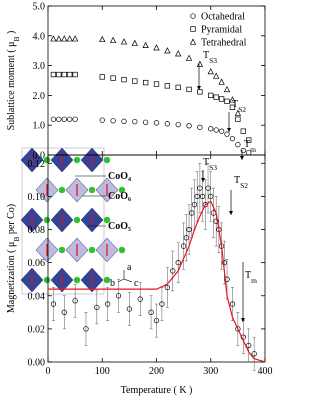  What do you see at coordinates (156, 371) in the screenshot?
I see `x-tick-label: 200` at bounding box center [156, 371].